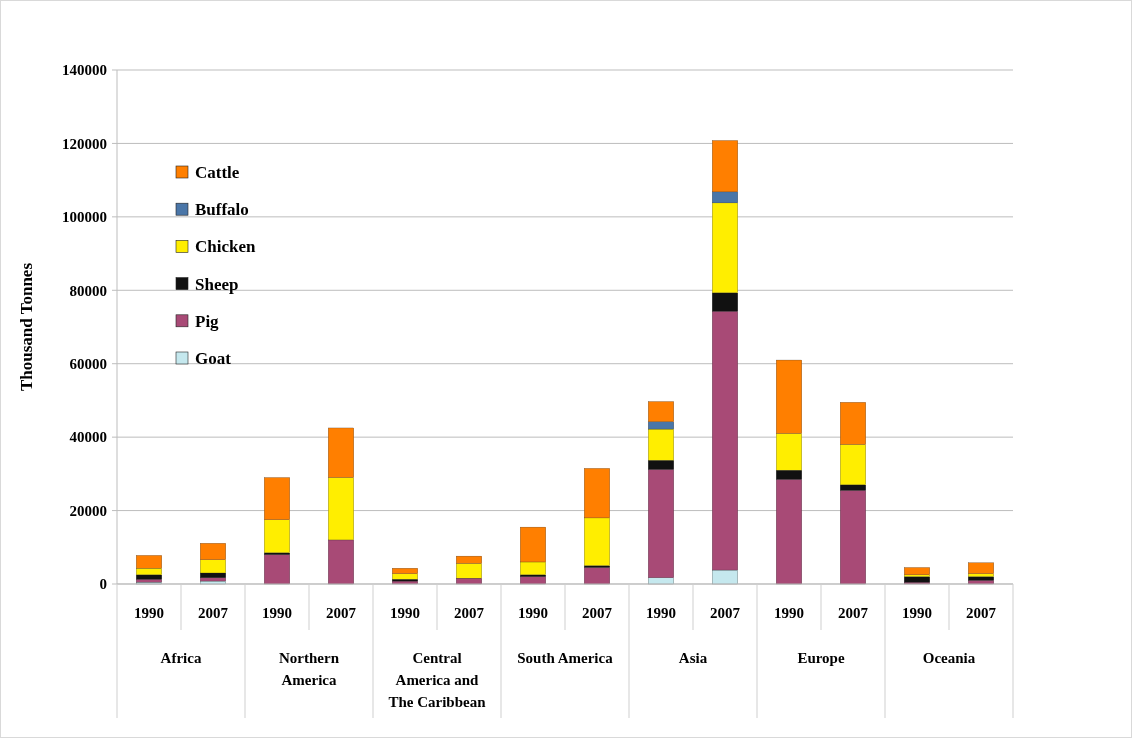  What do you see at coordinates (26, 327) in the screenshot?
I see `y-axis-title: Thousand Tonnes` at bounding box center [26, 327].